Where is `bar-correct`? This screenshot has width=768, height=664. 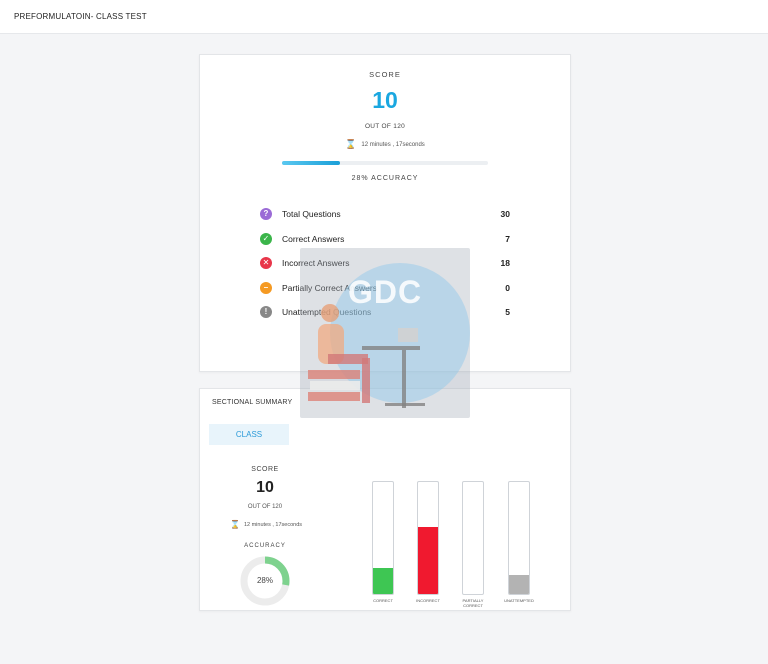
bar-correct is located at coordinates (383, 538).